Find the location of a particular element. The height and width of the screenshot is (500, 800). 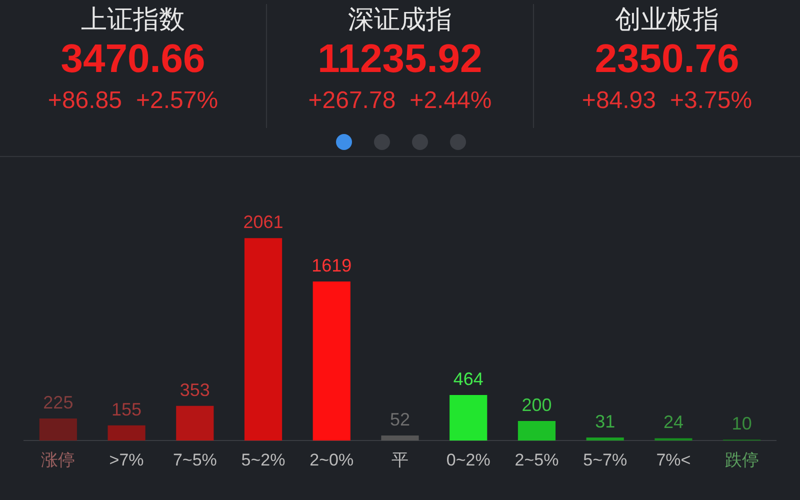

x-tick-label: 2~0% is located at coordinates (332, 460).